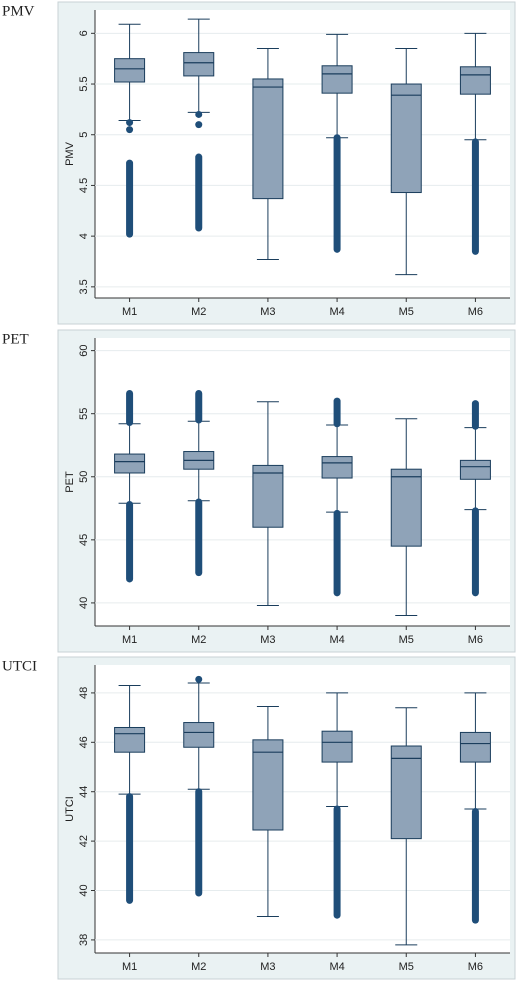 The width and height of the screenshot is (520, 983). I want to click on y-axis-label: PET, so click(70, 482).